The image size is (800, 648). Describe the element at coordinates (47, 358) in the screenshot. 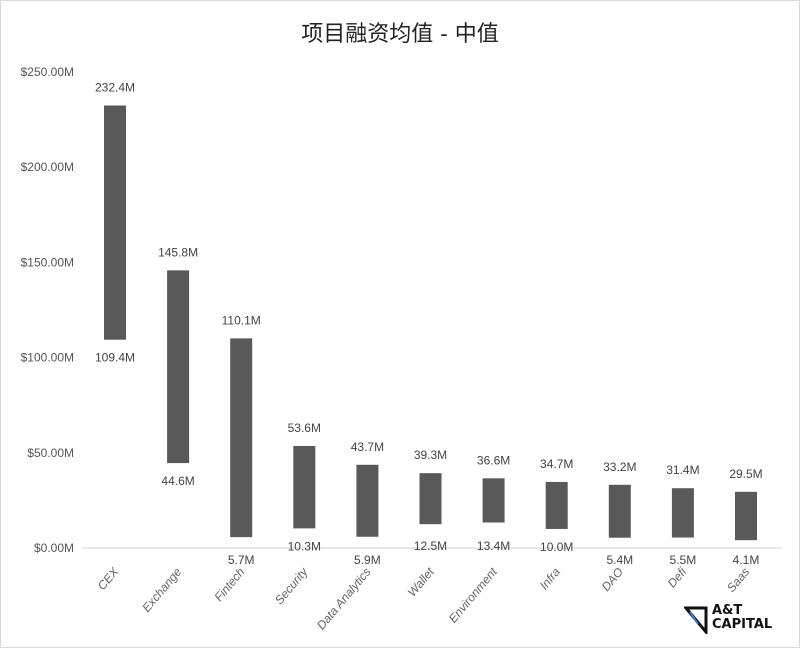

I see `y-tick-label: $100.00M` at that location.